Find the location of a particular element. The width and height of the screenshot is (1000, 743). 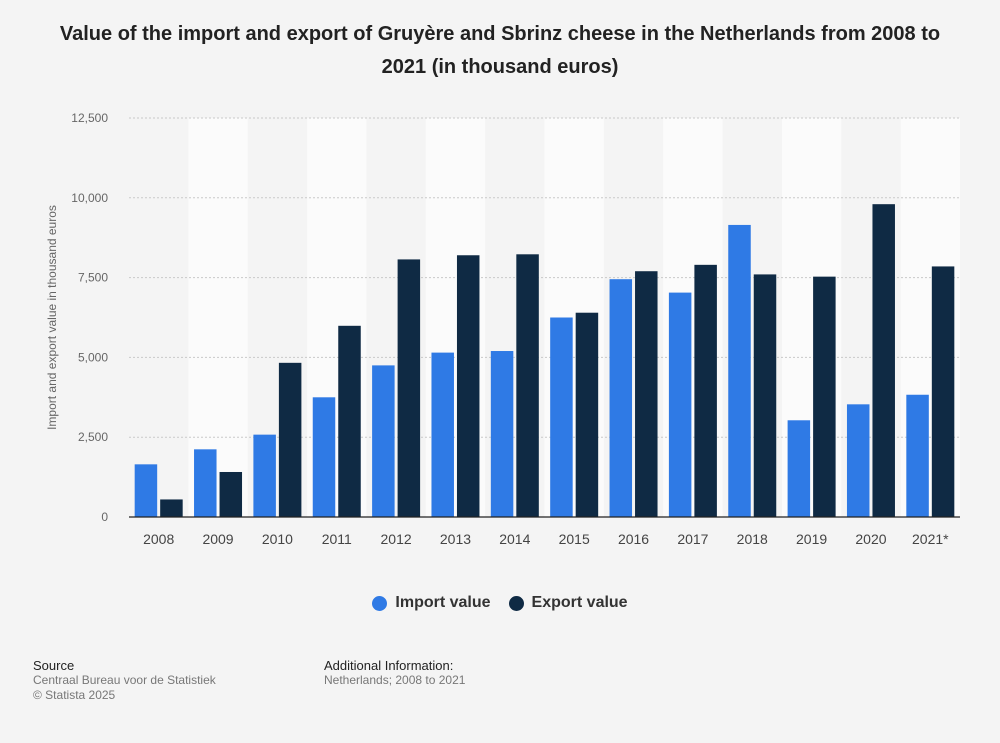

legend: Import value Export value is located at coordinates (500, 603).